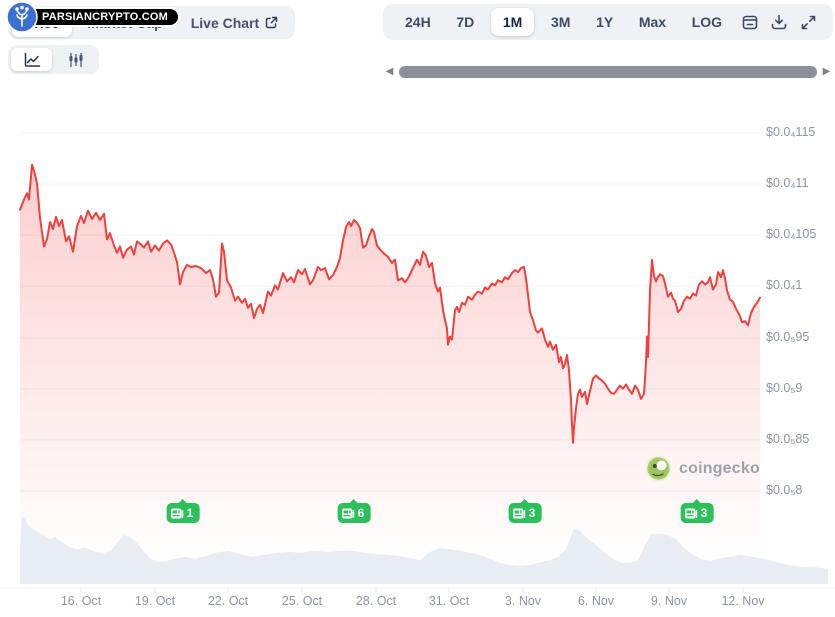  I want to click on volume-area, so click(424, 550).